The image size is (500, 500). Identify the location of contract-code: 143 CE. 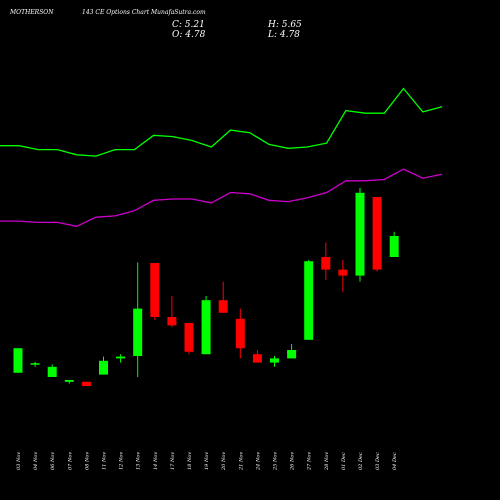
(93, 12).